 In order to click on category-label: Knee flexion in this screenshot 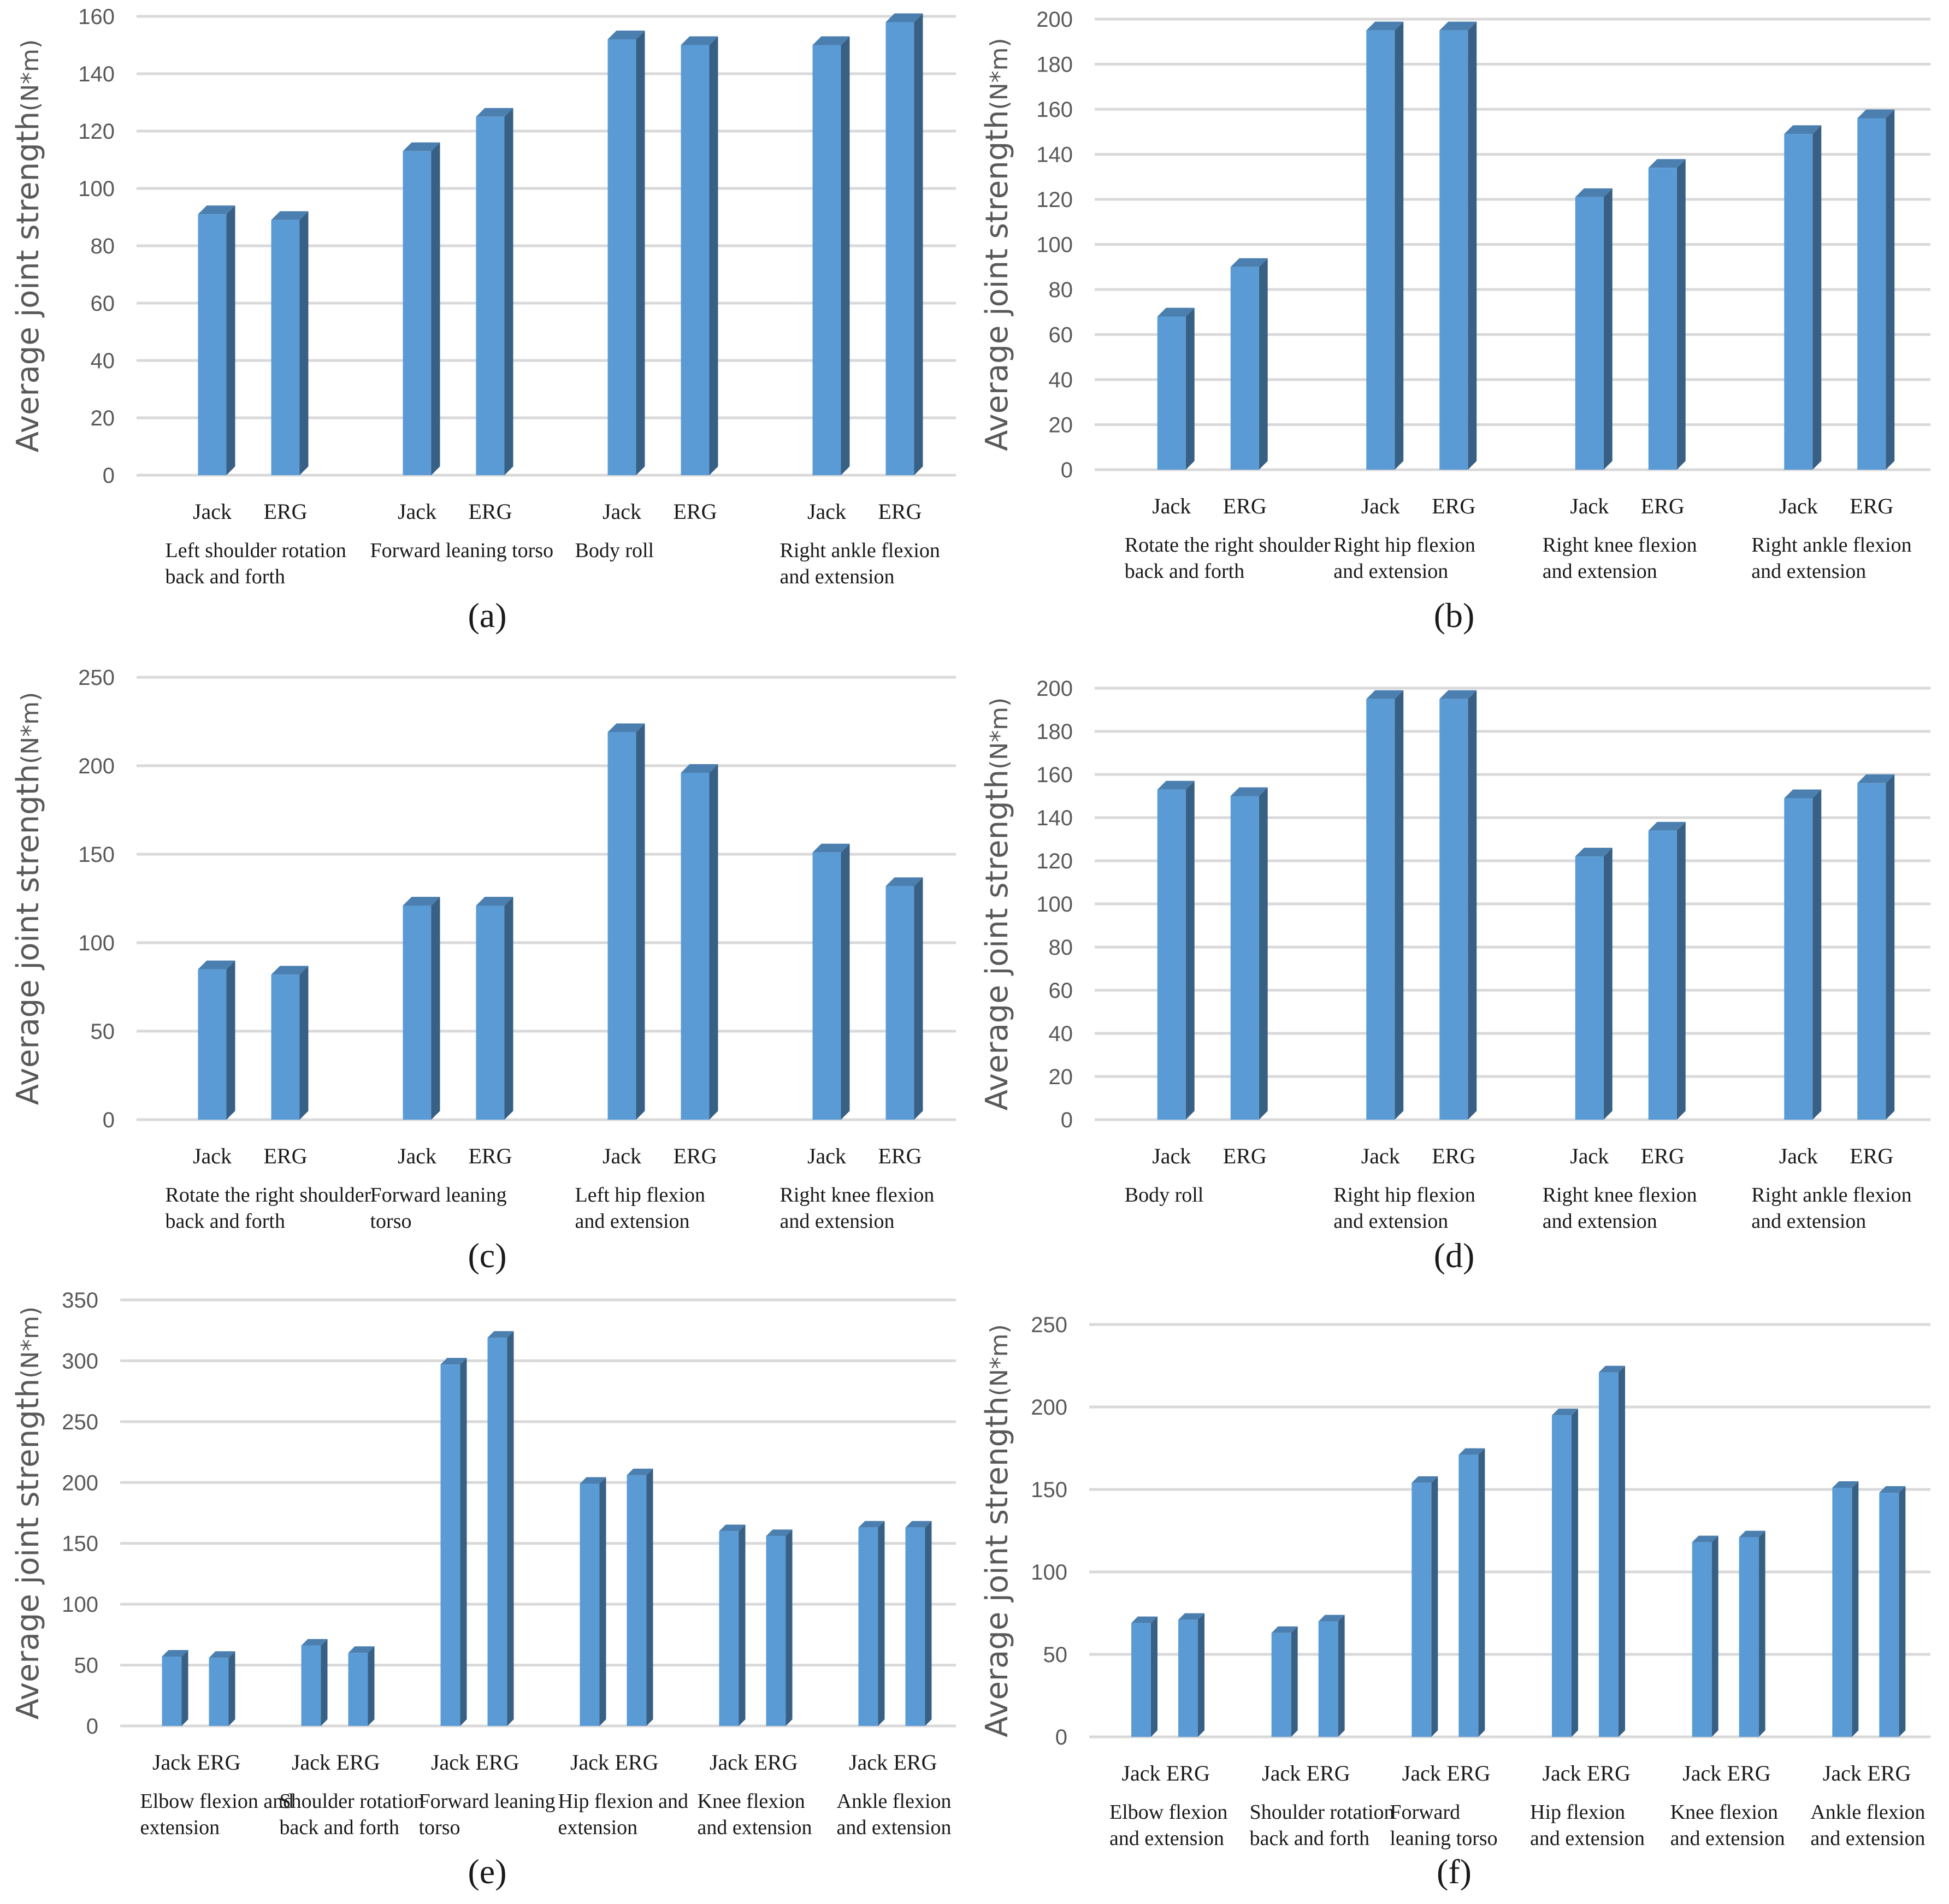, I will do `click(751, 1801)`.